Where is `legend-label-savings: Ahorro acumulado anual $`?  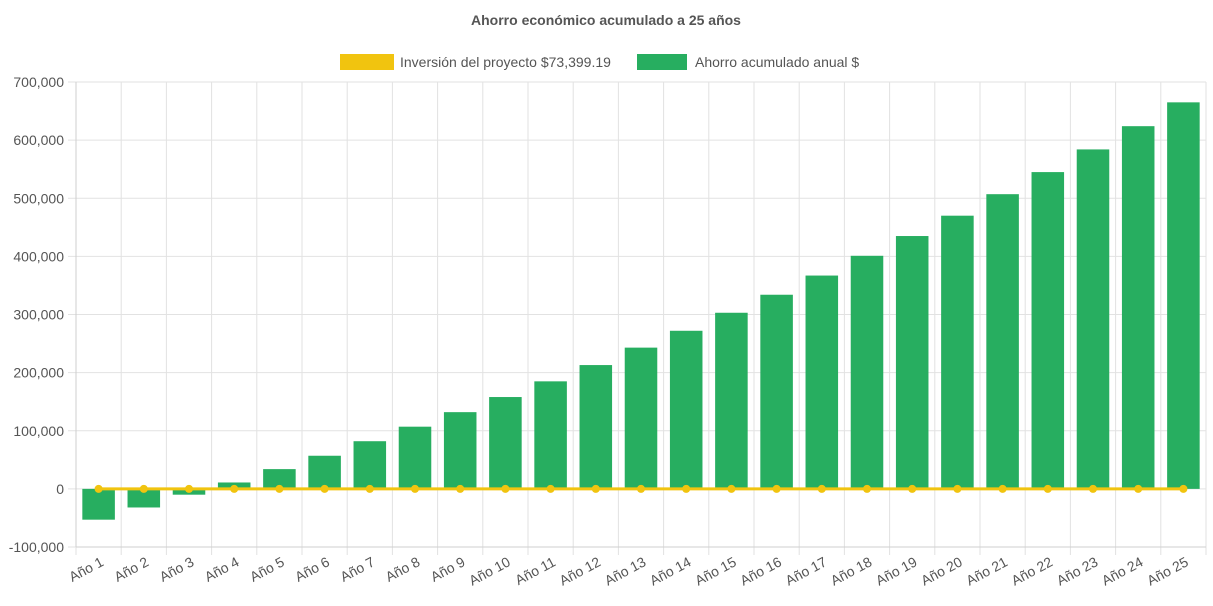 legend-label-savings: Ahorro acumulado anual $ is located at coordinates (777, 62).